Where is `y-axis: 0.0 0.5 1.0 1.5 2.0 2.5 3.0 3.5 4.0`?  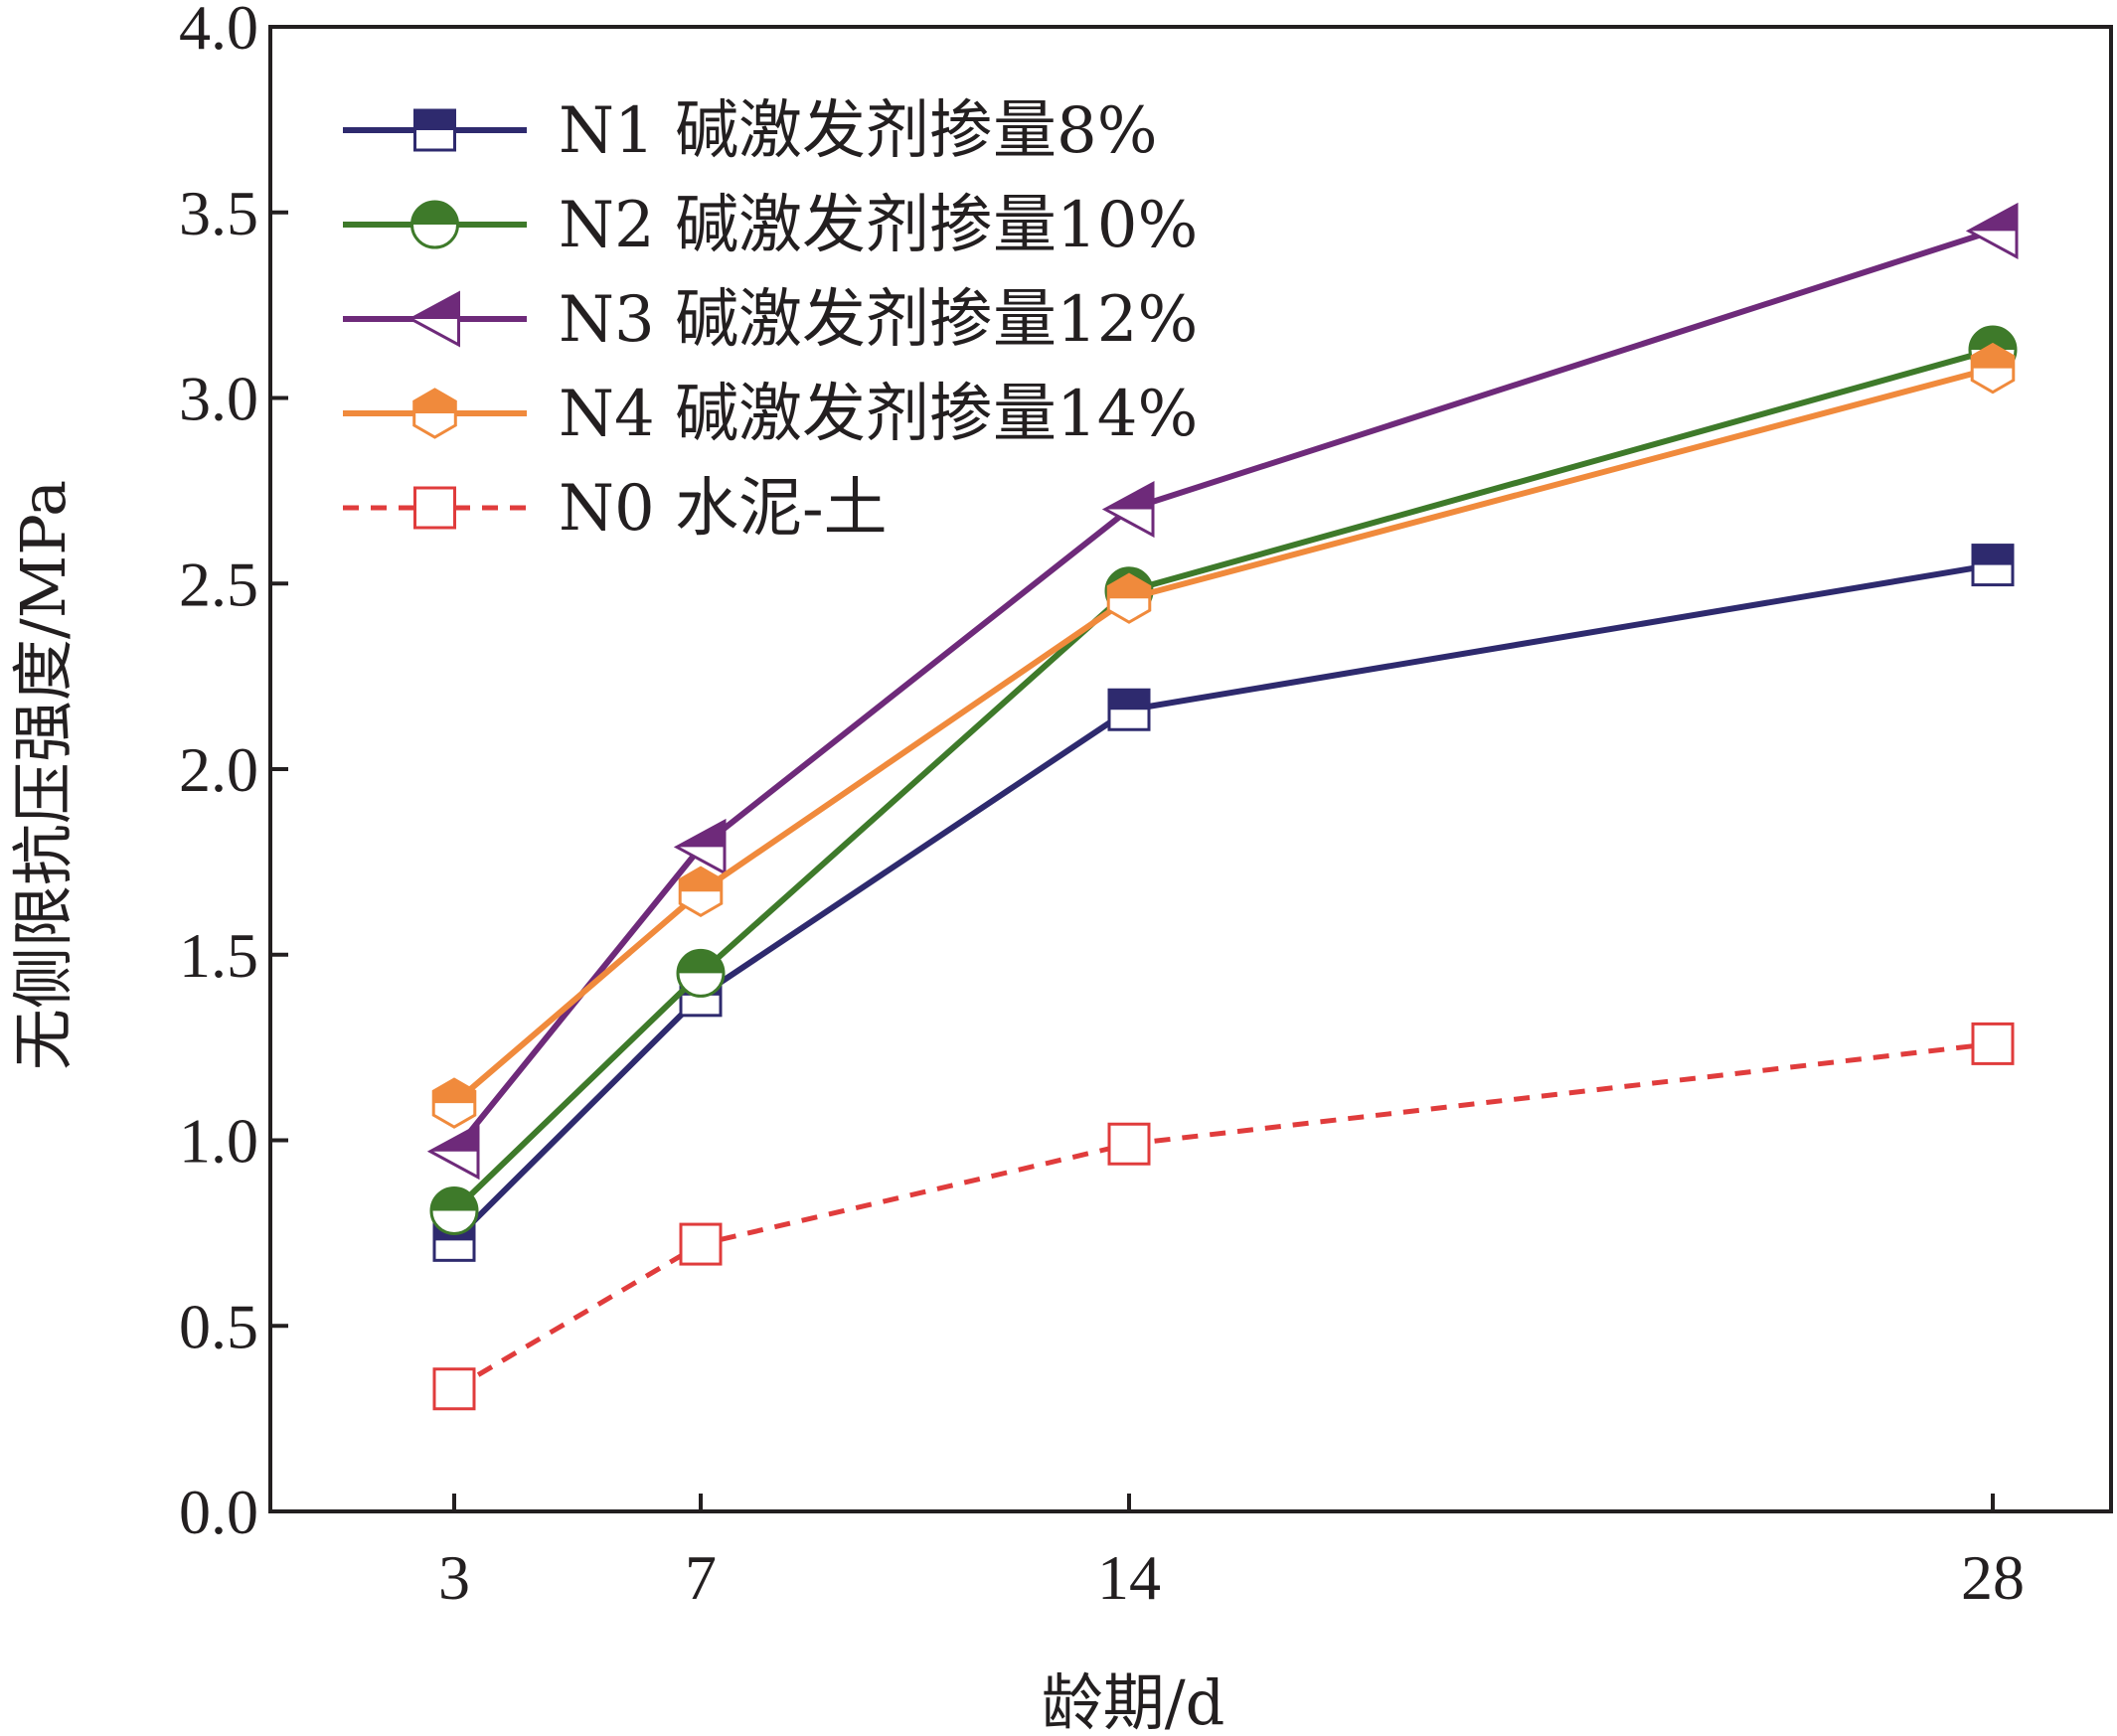 y-axis: 0.0 0.5 1.0 1.5 2.0 2.5 3.0 3.5 4.0 is located at coordinates (234, 773).